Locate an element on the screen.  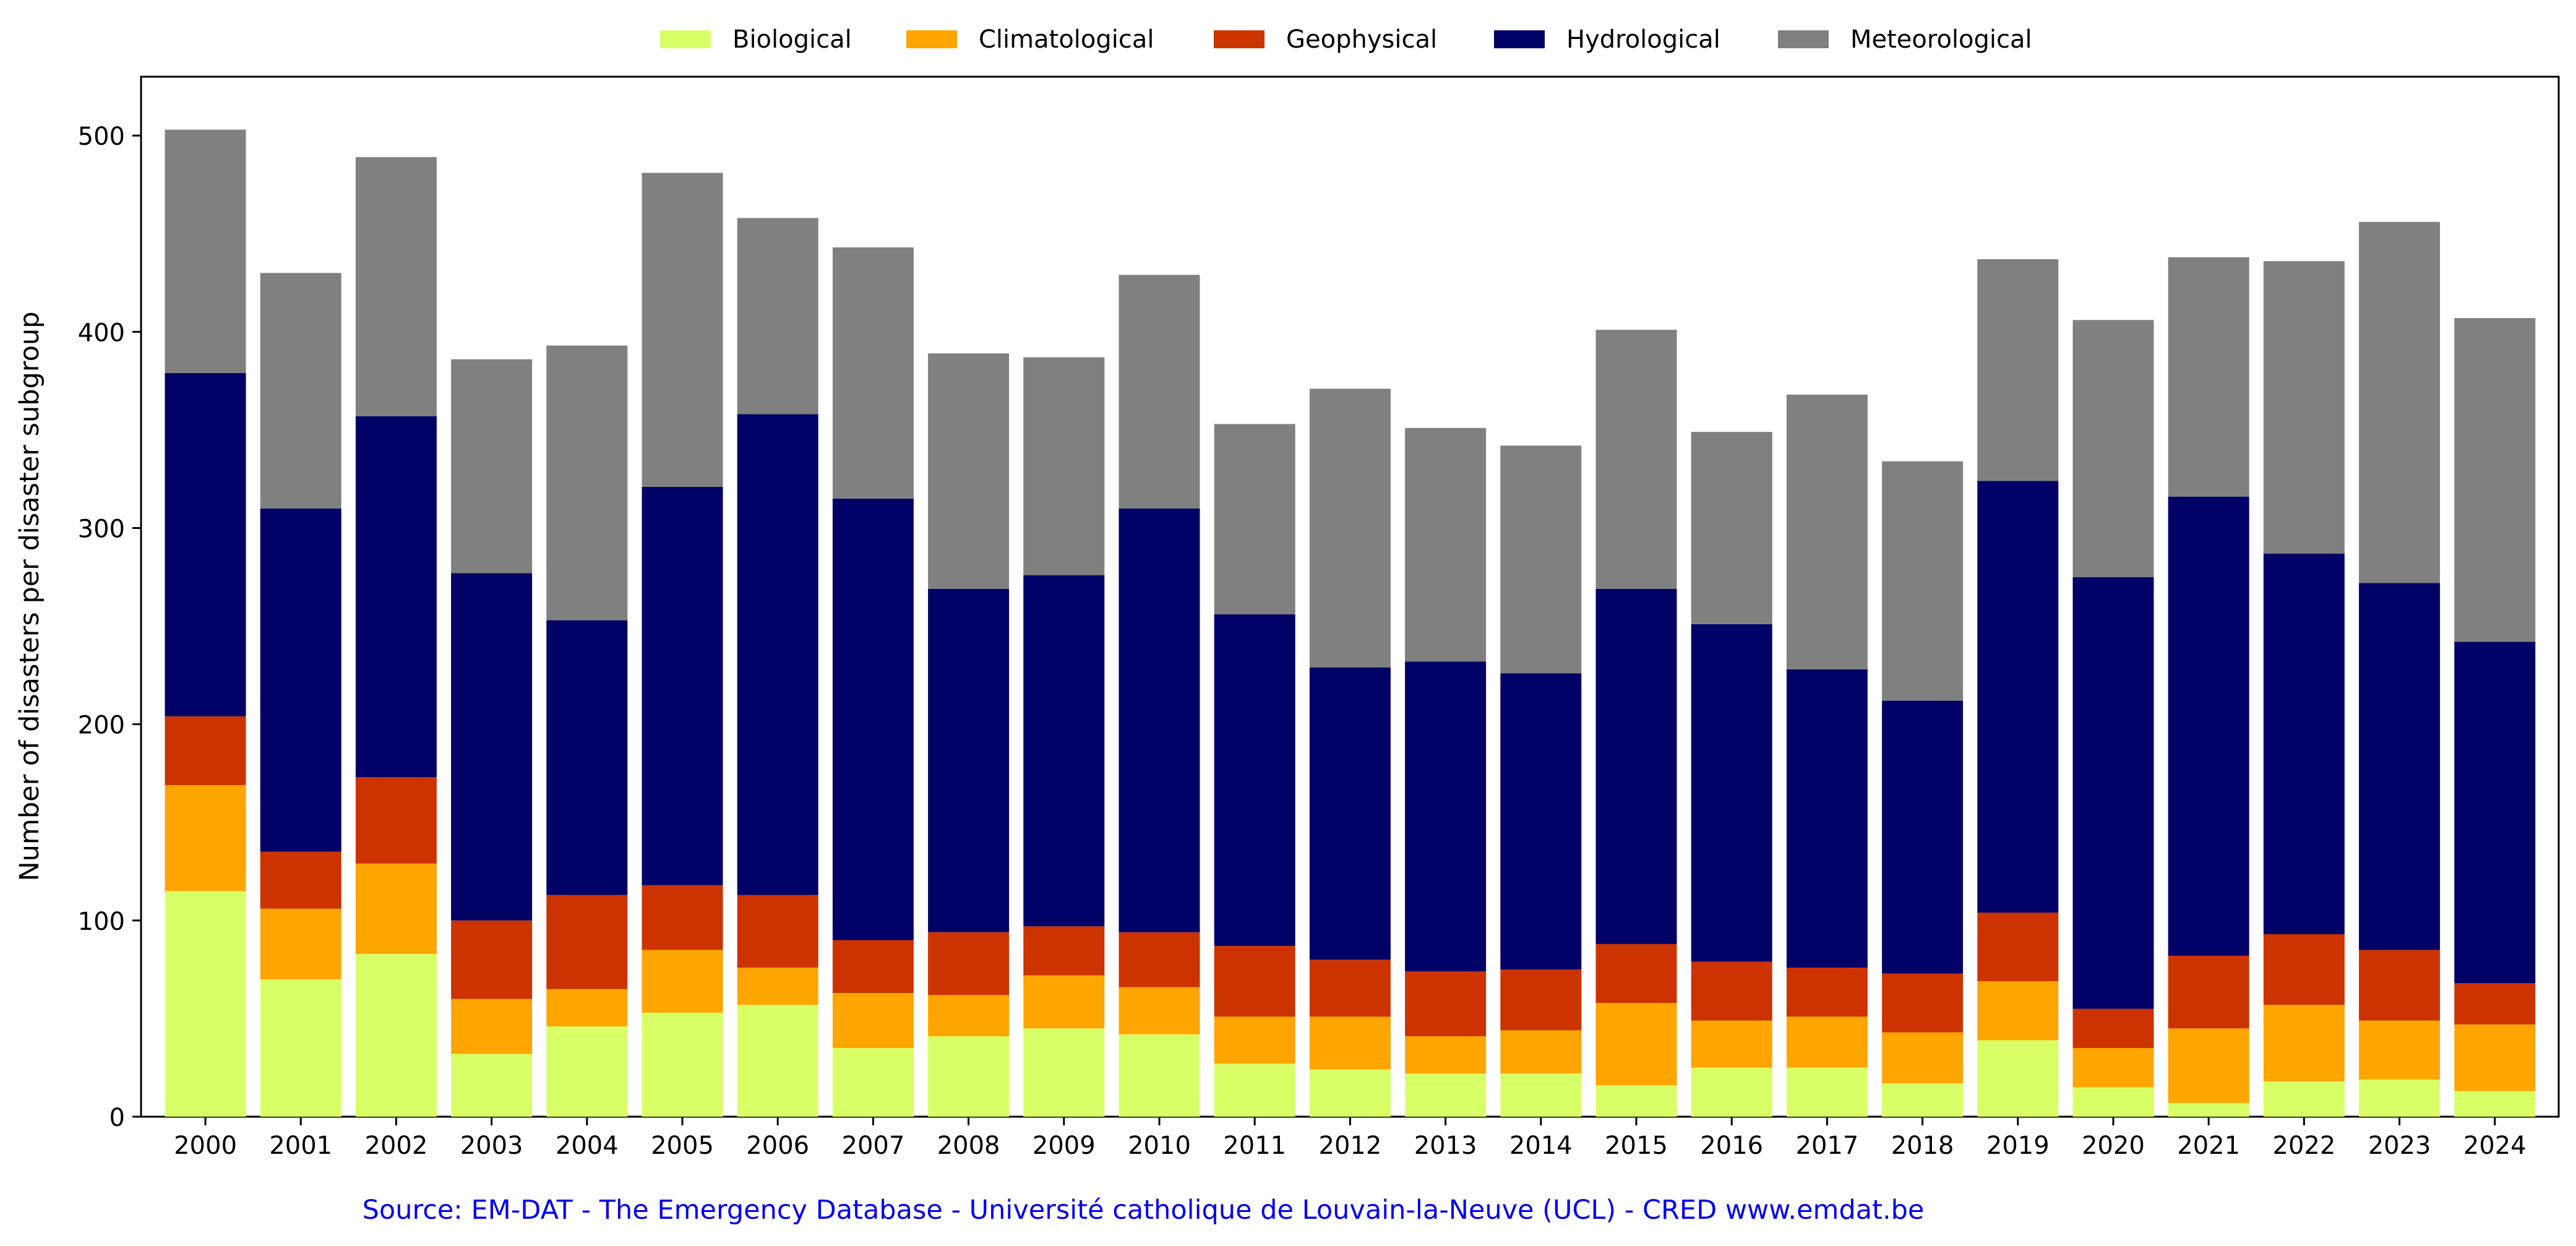
x-tick-label-2010: 2010 is located at coordinates (1159, 1146).